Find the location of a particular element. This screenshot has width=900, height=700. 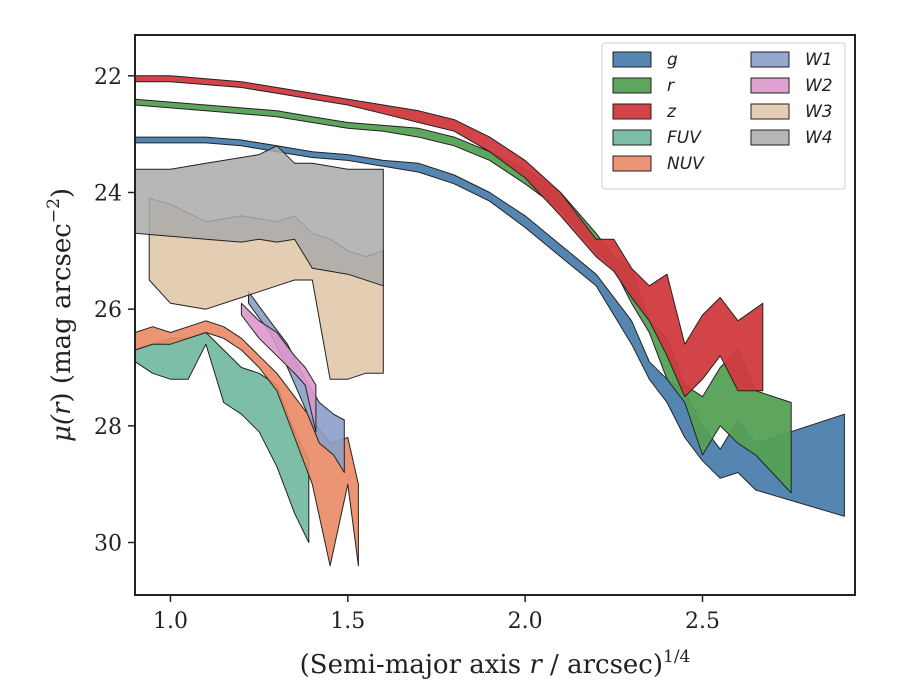

x-tick-label: 1.0 is located at coordinates (170, 621).